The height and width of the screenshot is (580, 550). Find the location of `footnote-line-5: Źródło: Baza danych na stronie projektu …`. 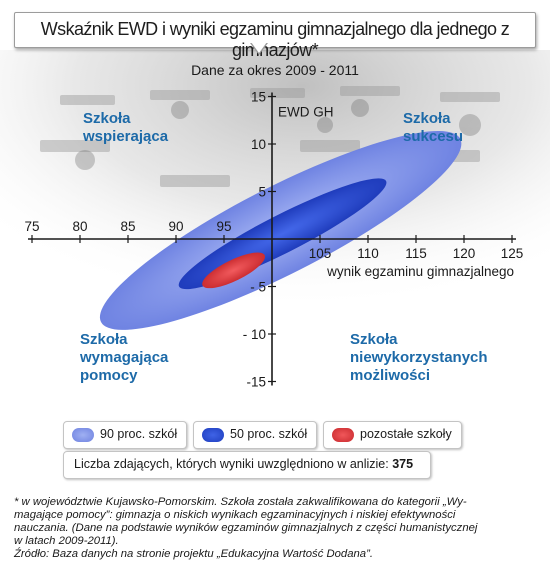

footnote-line-5: Źródło: Baza danych na stronie projektu … is located at coordinates (193, 554).